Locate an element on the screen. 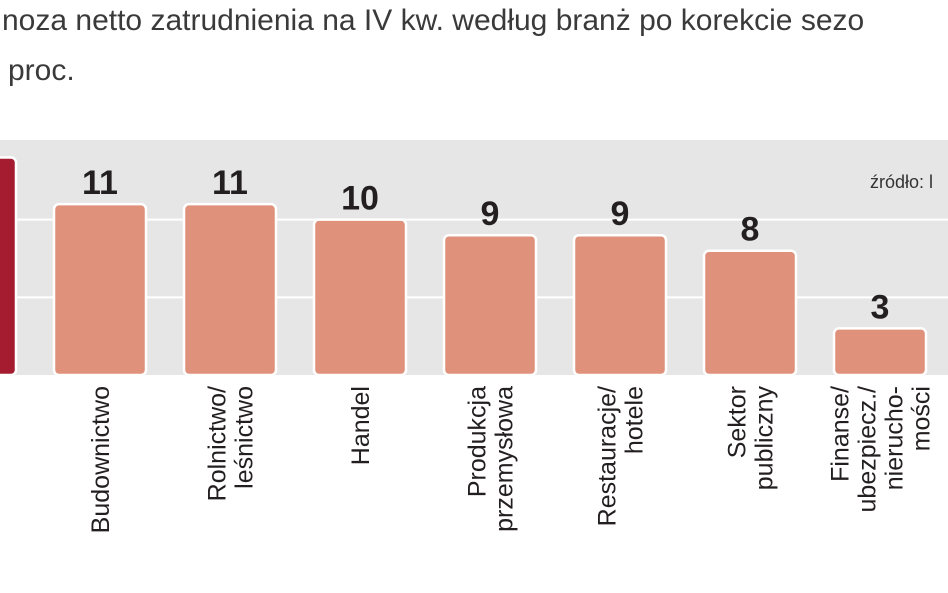 The height and width of the screenshot is (593, 948). x-tick-label: Sektorpubliczny is located at coordinates (751, 438).